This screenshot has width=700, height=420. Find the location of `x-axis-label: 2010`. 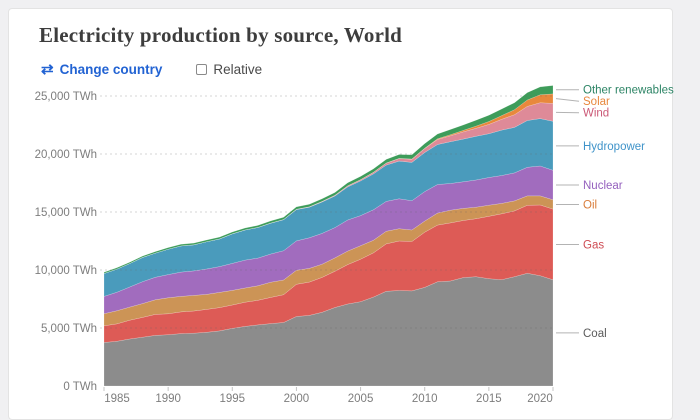

x-axis-label: 2010 is located at coordinates (425, 399).